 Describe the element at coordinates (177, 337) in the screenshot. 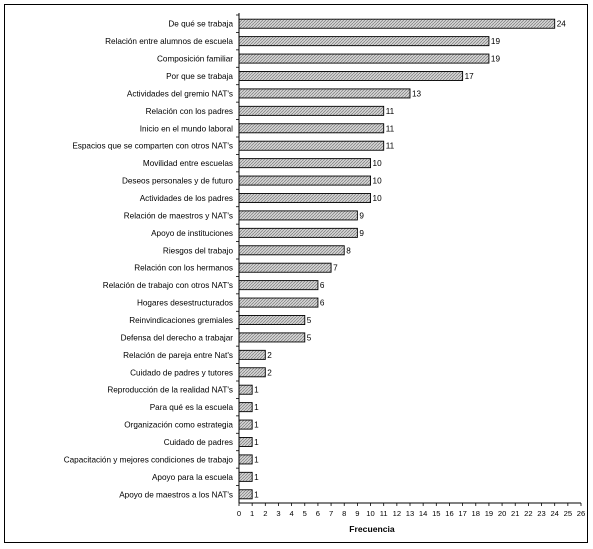

I see `category-label: Defensa del derecho a trabajar` at that location.